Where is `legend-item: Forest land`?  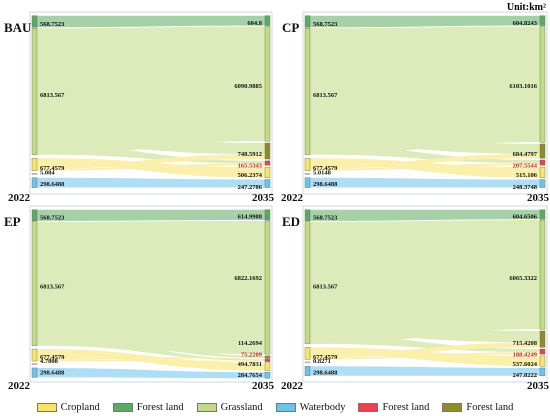 legend-item: Forest land is located at coordinates (477, 407).